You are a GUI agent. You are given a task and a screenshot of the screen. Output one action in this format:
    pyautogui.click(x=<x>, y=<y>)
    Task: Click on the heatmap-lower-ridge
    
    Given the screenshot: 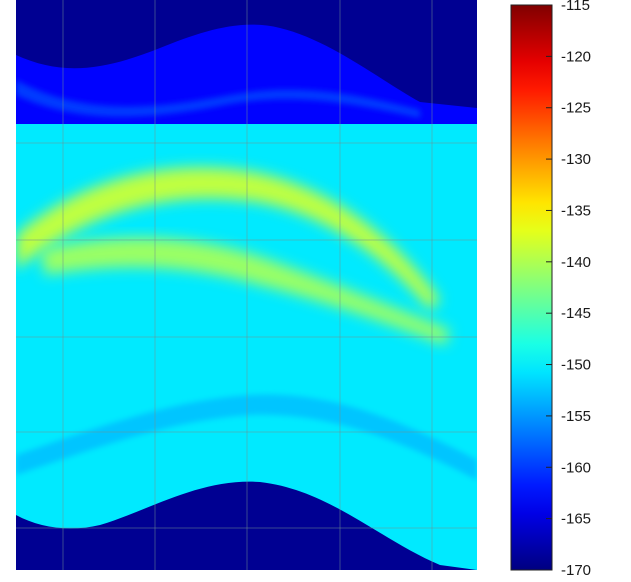 What is the action you would take?
    pyautogui.click(x=246, y=437)
    